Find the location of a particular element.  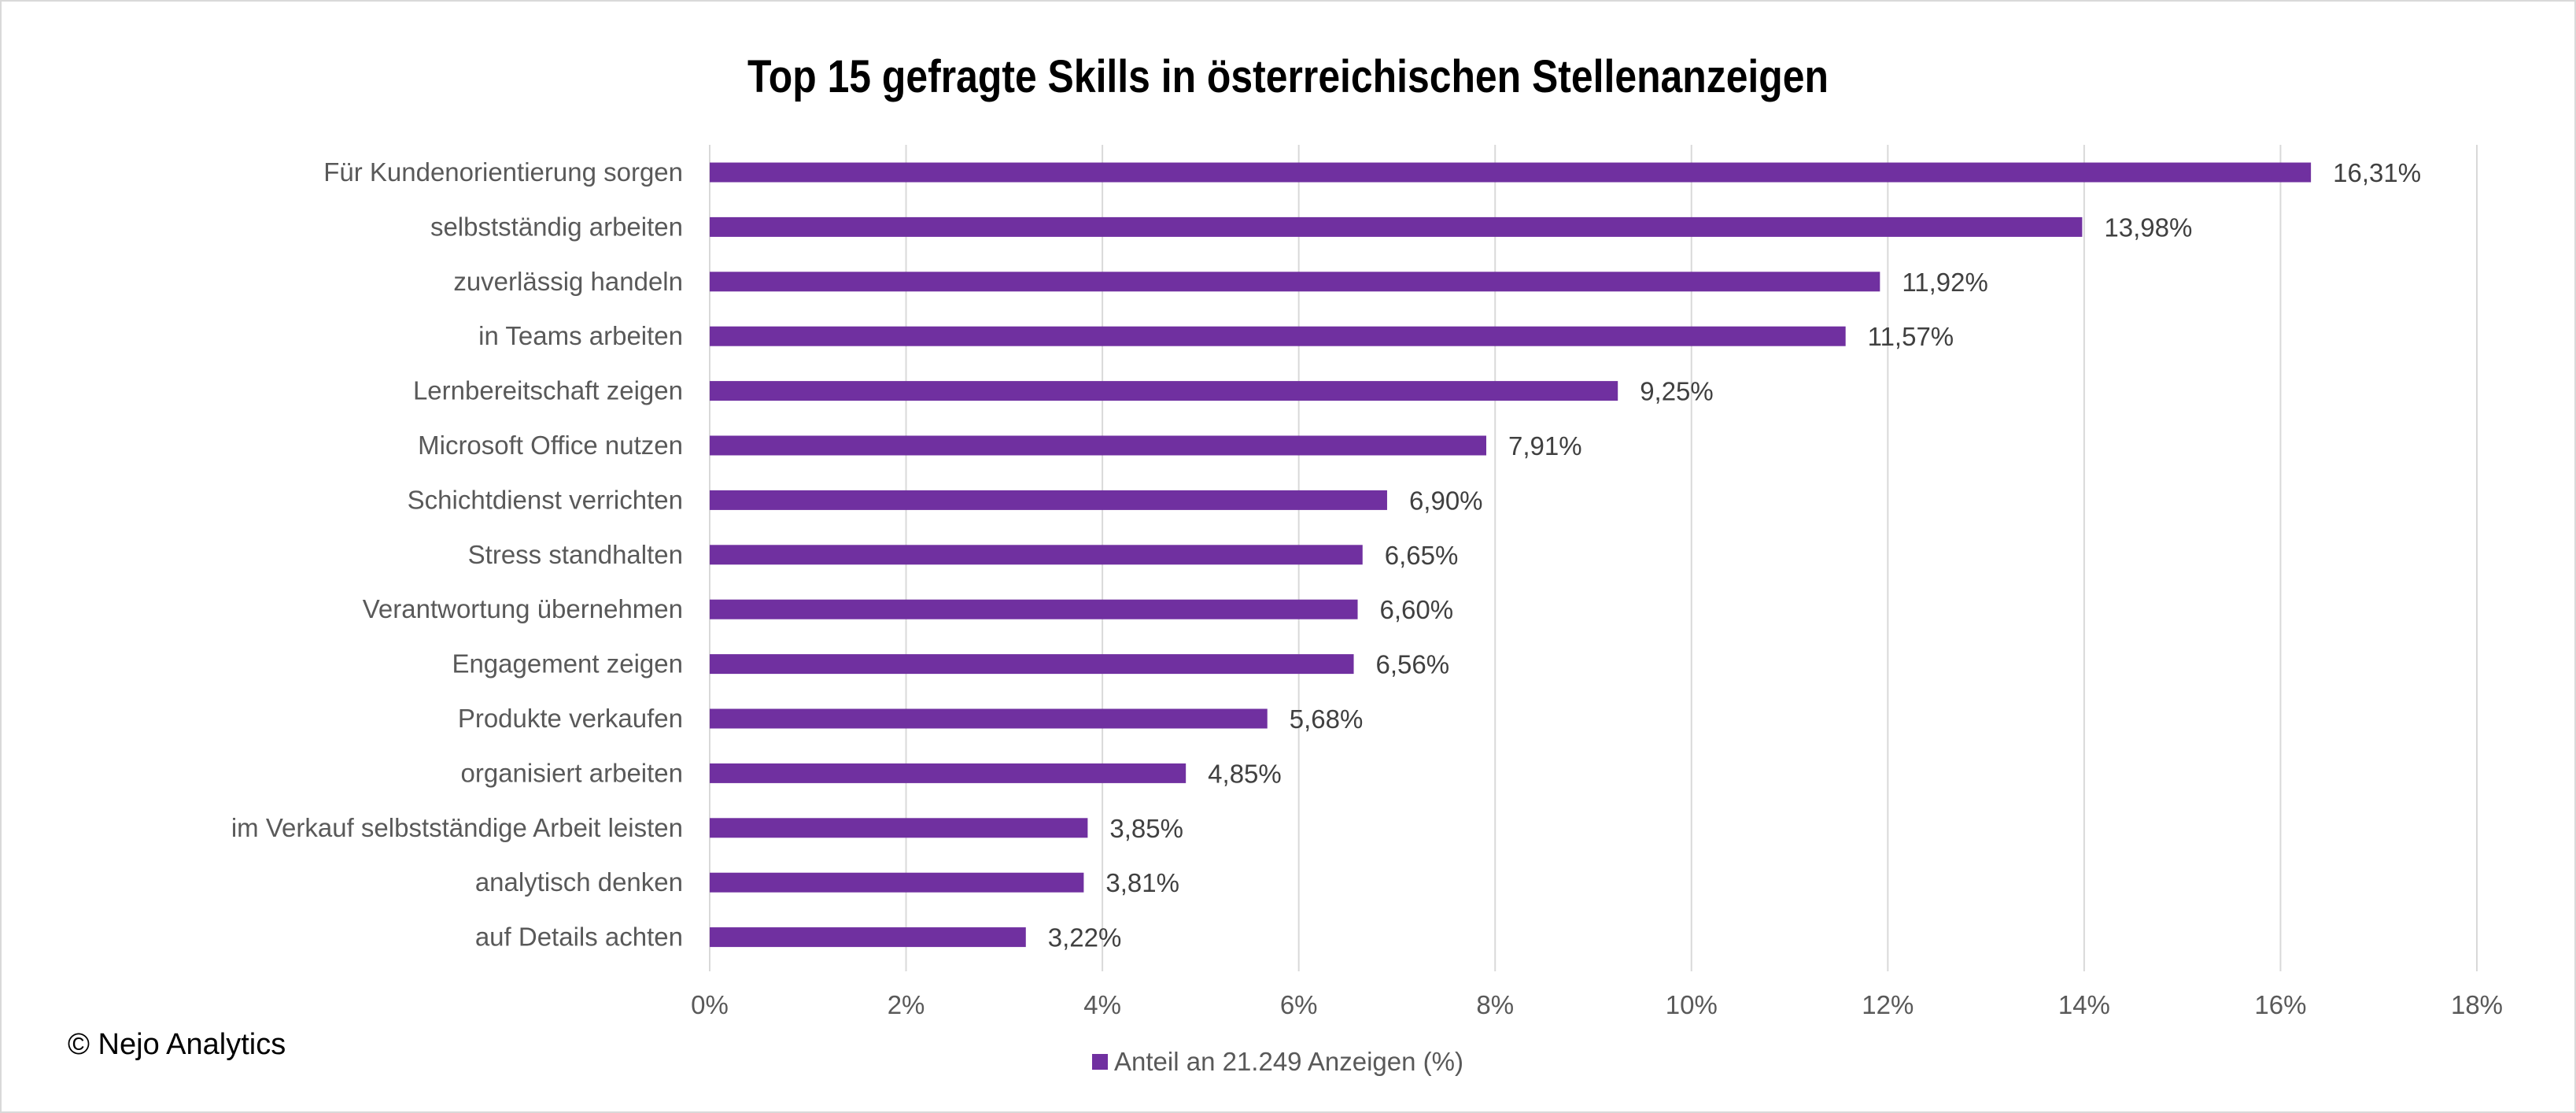

data-label: 5,68% is located at coordinates (1327, 719).